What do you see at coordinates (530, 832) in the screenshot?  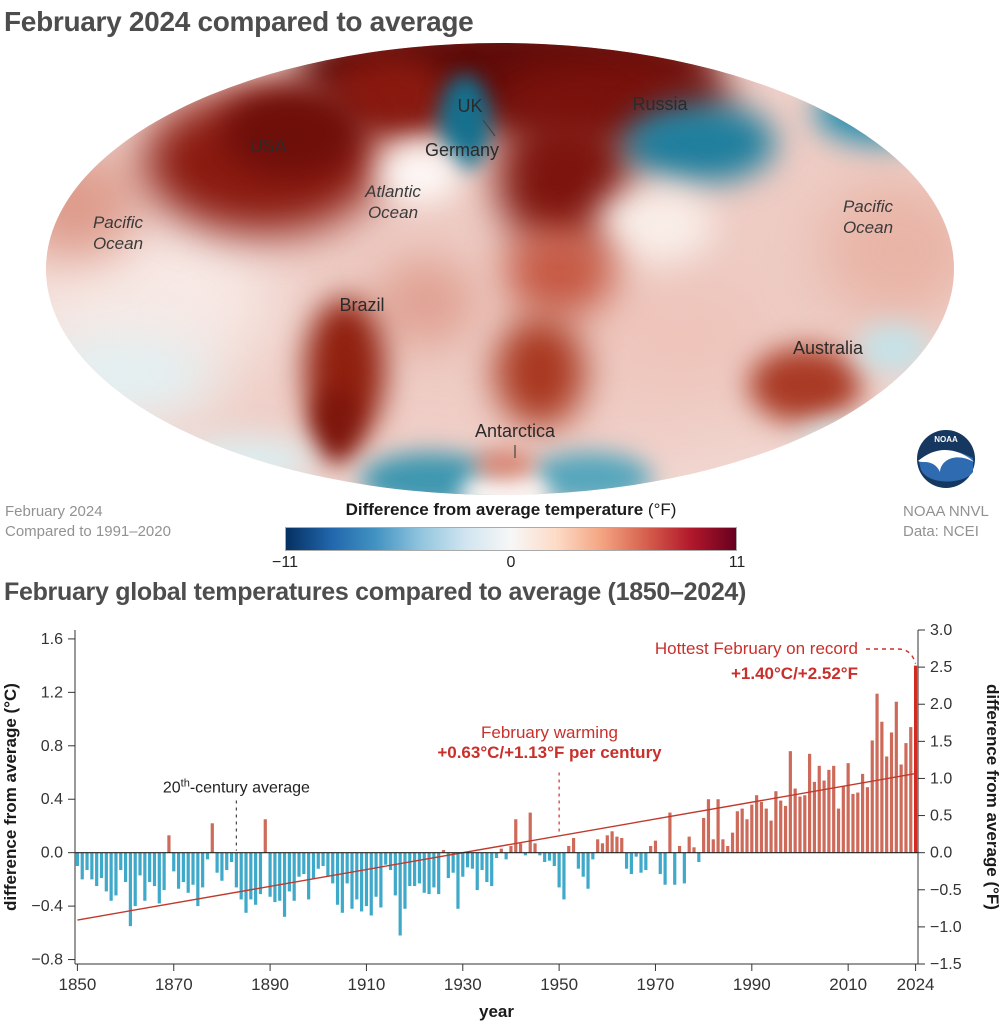 I see `bar-1944` at bounding box center [530, 832].